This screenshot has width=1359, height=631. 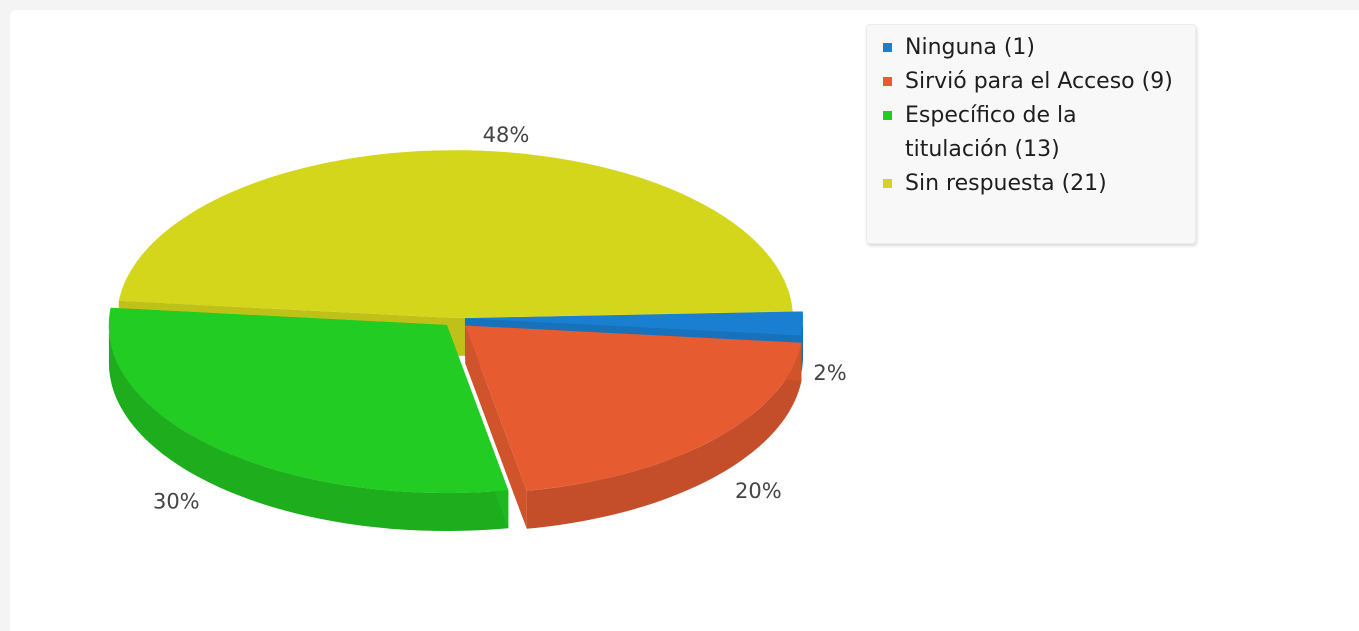 I want to click on legend-item-sin-respuesta: Sin respuesta (21), so click(x=1033, y=184).